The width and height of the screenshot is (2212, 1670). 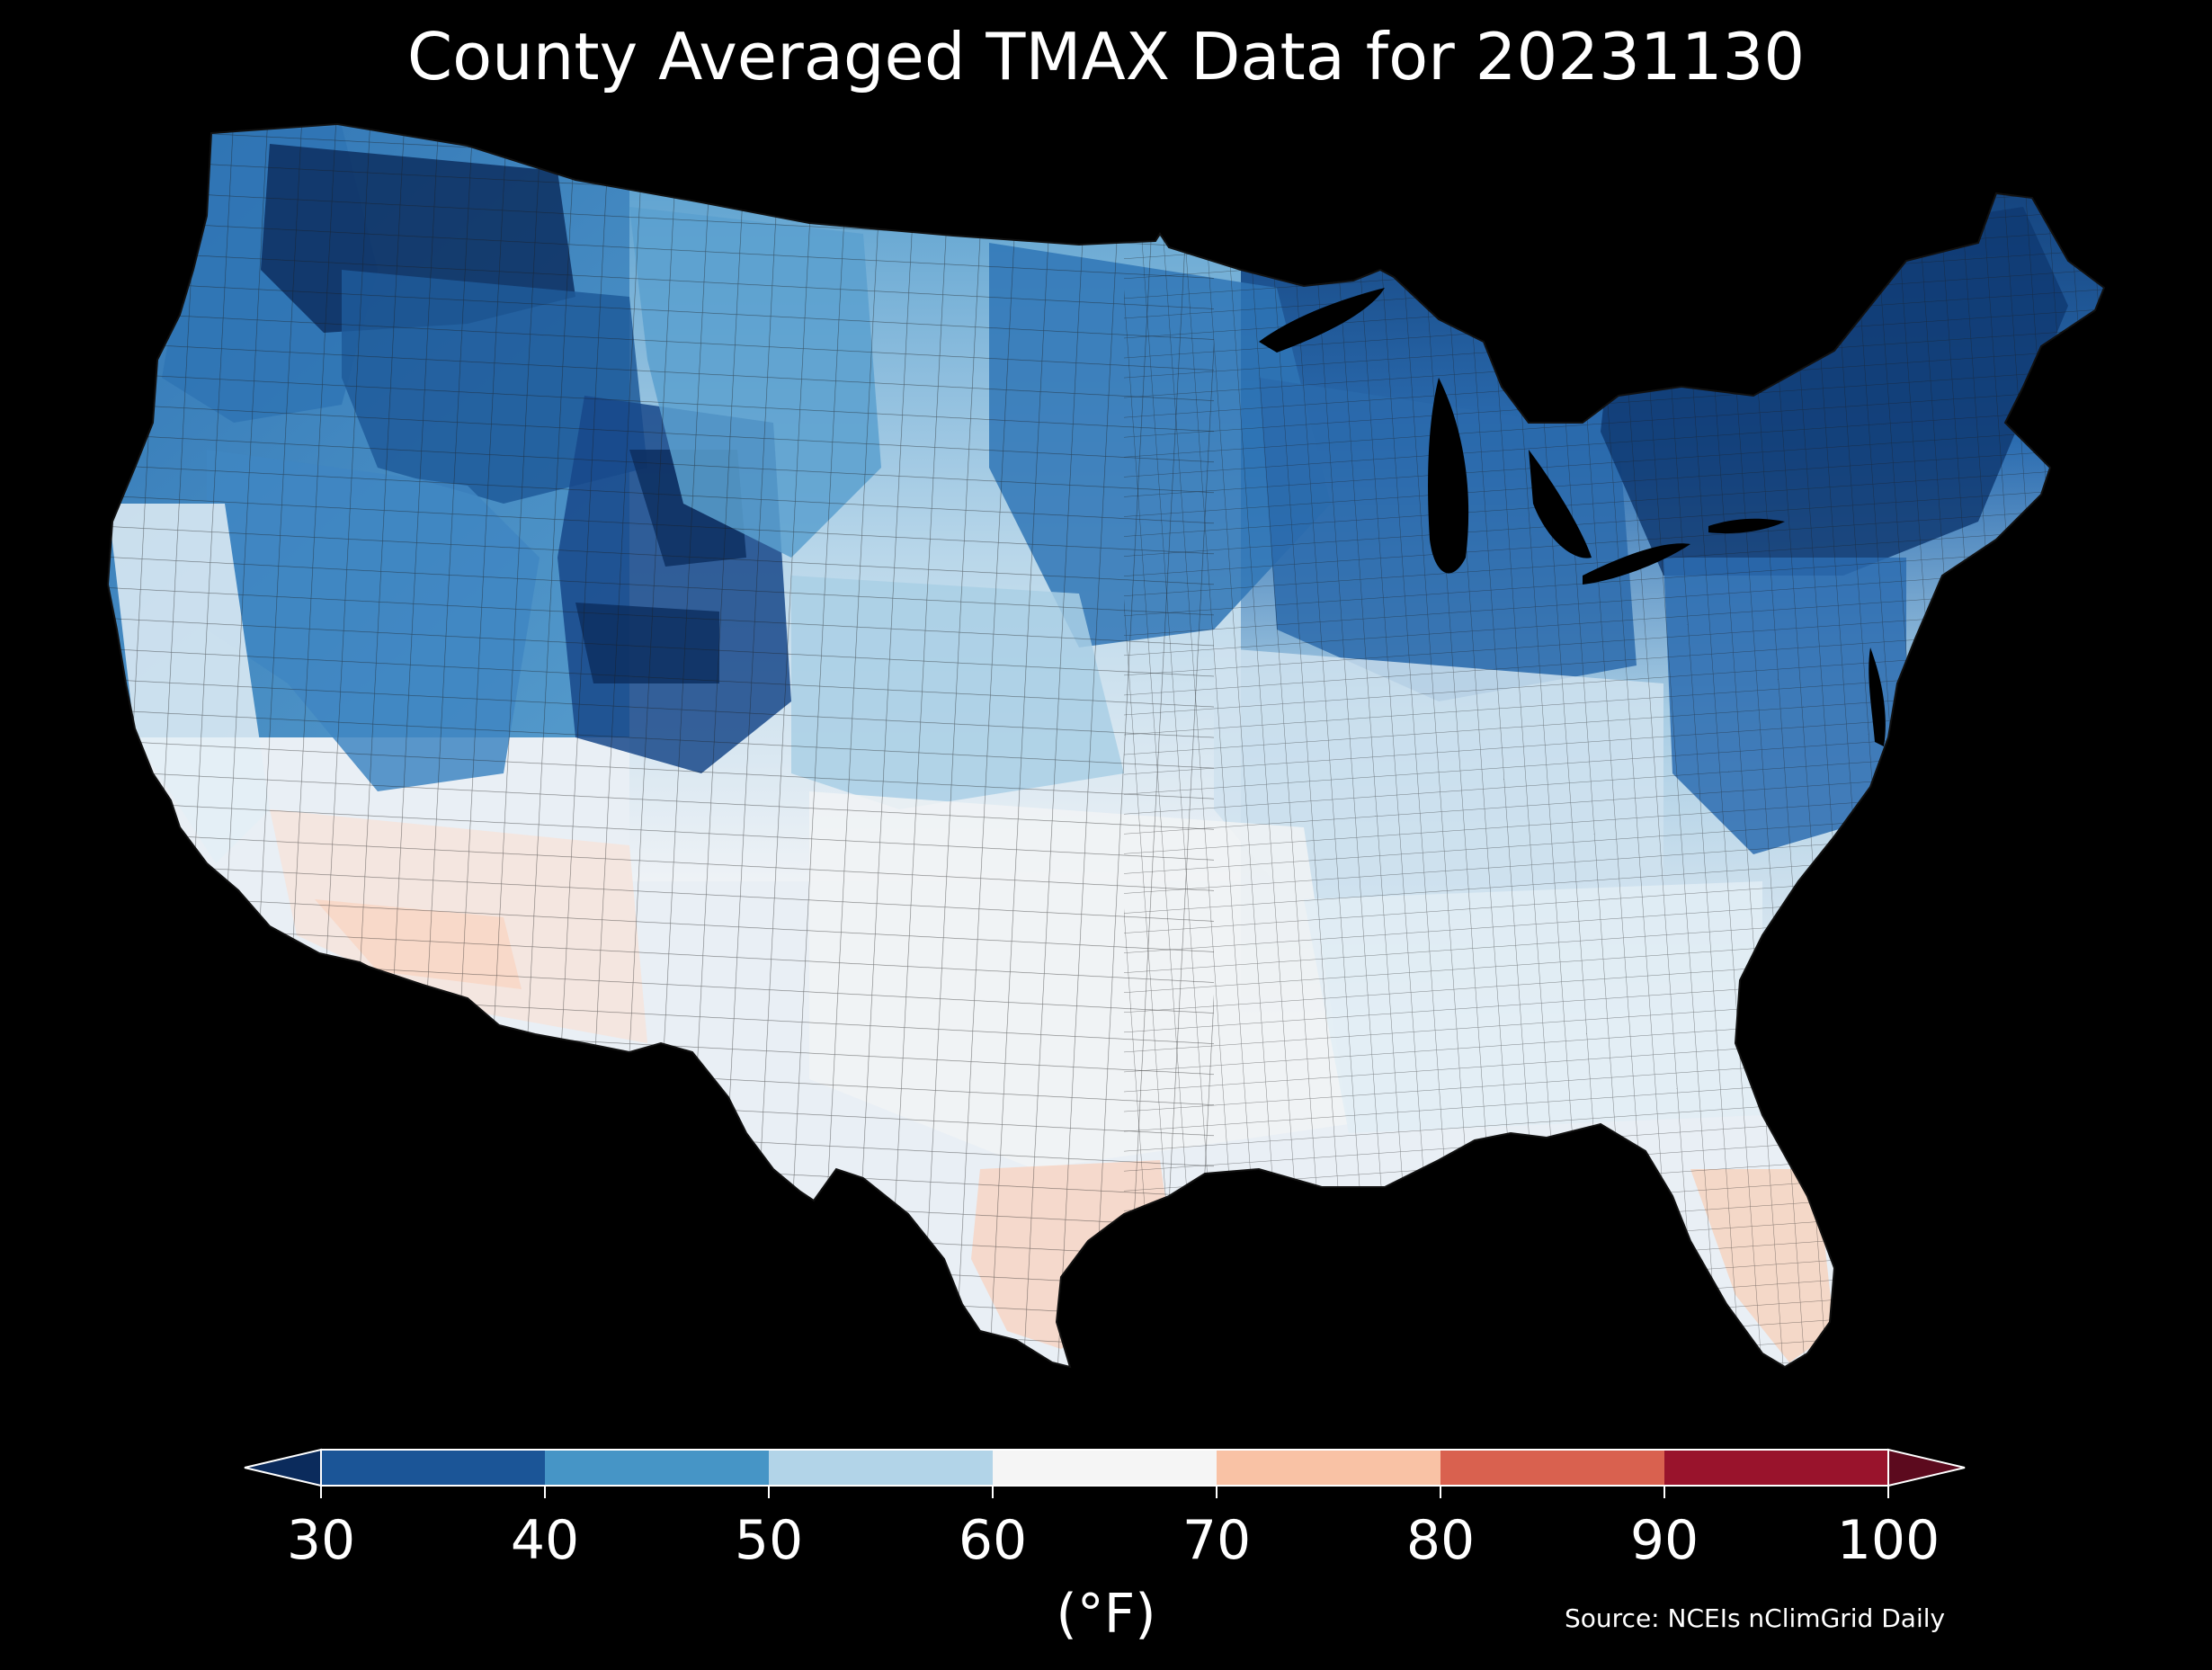 What do you see at coordinates (1560, 504) in the screenshot?
I see `lake-huron` at bounding box center [1560, 504].